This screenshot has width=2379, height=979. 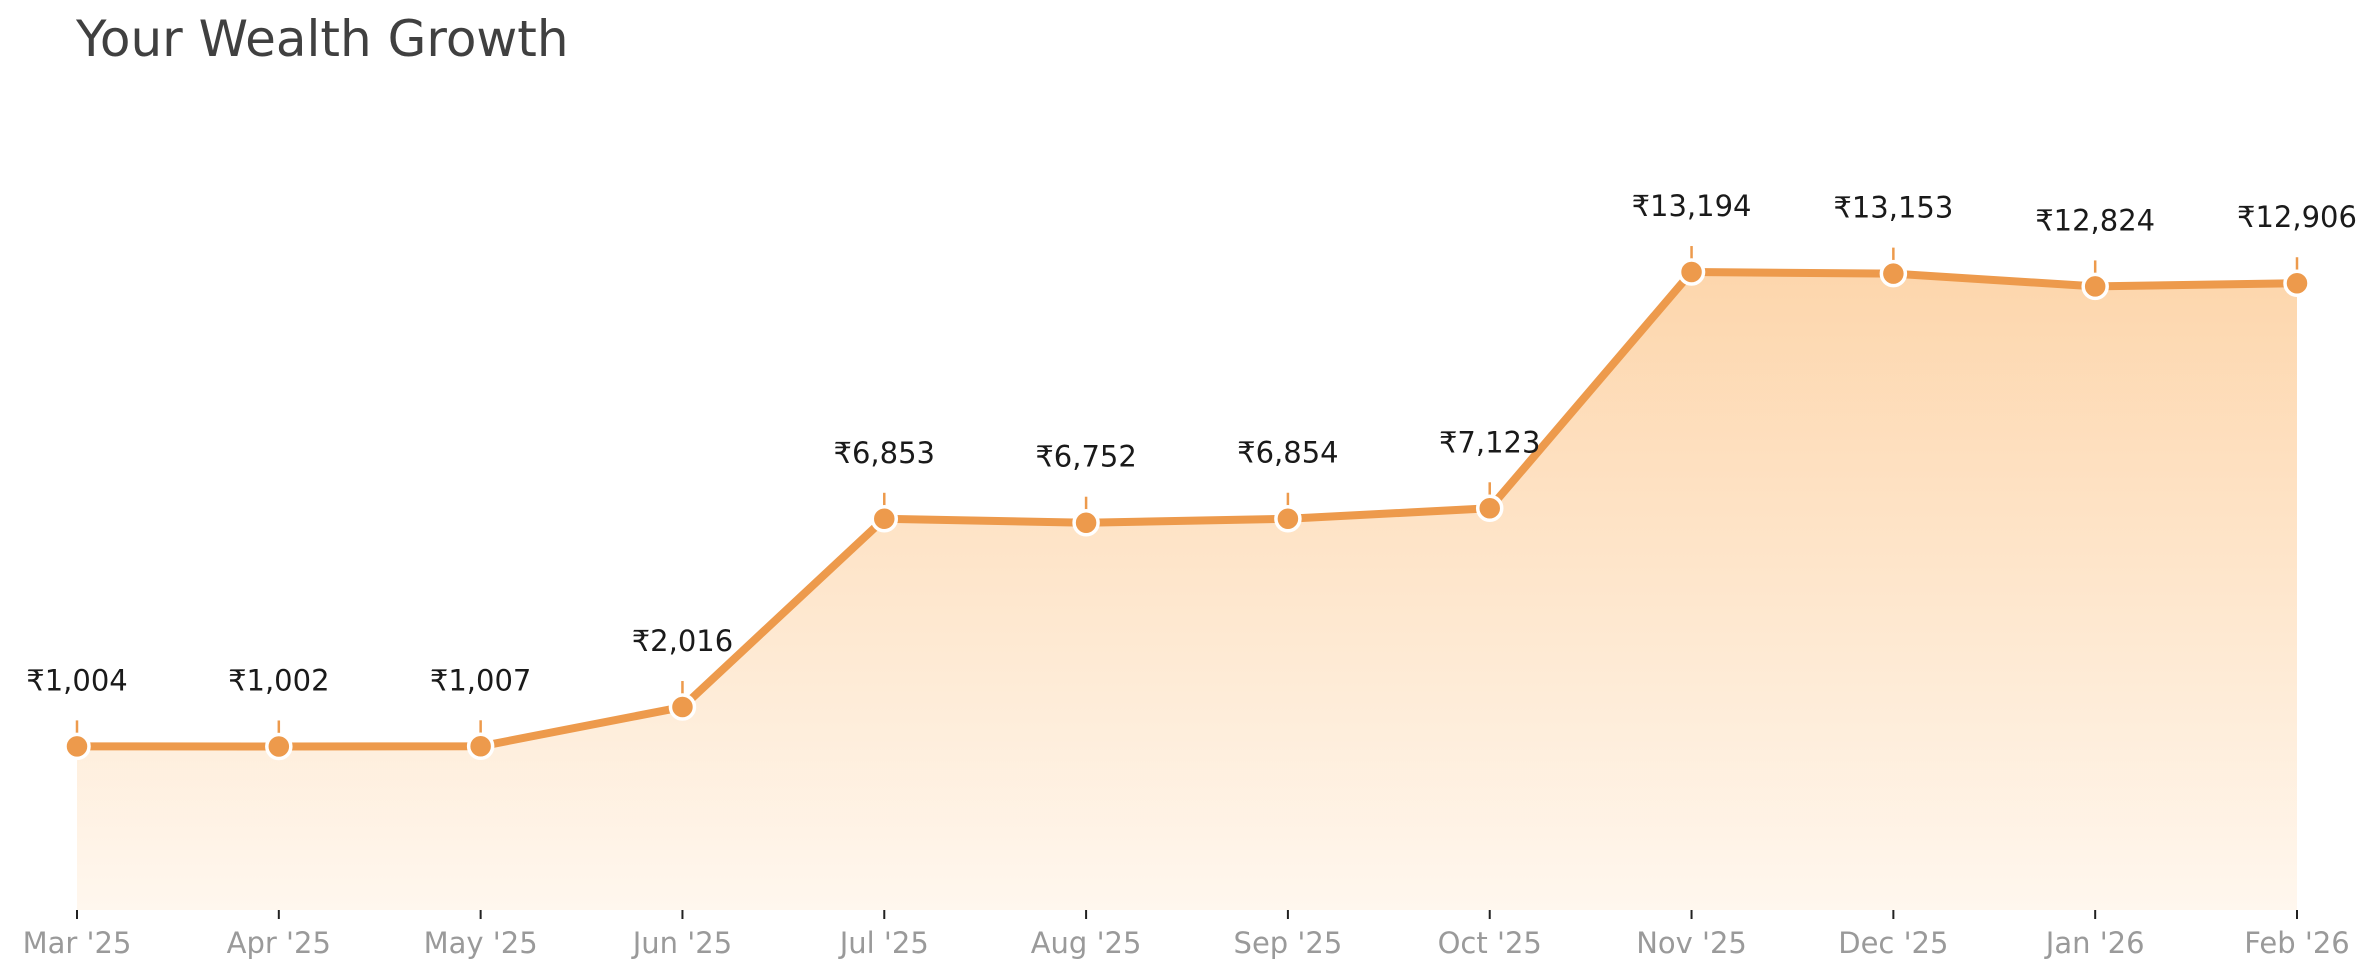 What do you see at coordinates (1287, 453) in the screenshot?
I see `value-label: ₹6,854` at bounding box center [1287, 453].